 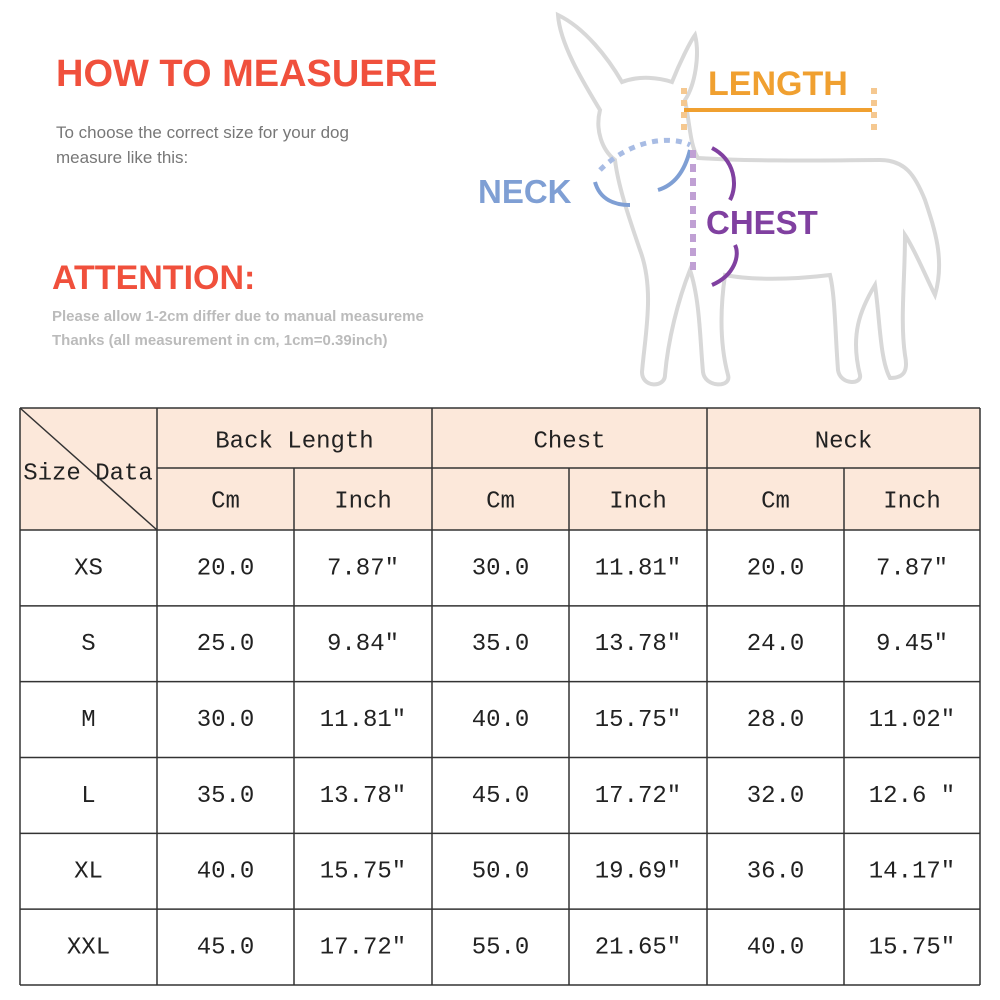 What do you see at coordinates (724, 216) in the screenshot?
I see `chest-arrow` at bounding box center [724, 216].